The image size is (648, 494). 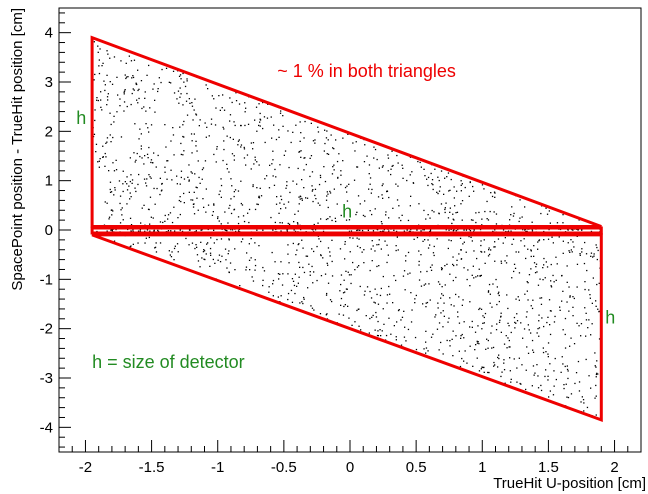 What do you see at coordinates (614, 467) in the screenshot?
I see `x-tick-label: 2` at bounding box center [614, 467].